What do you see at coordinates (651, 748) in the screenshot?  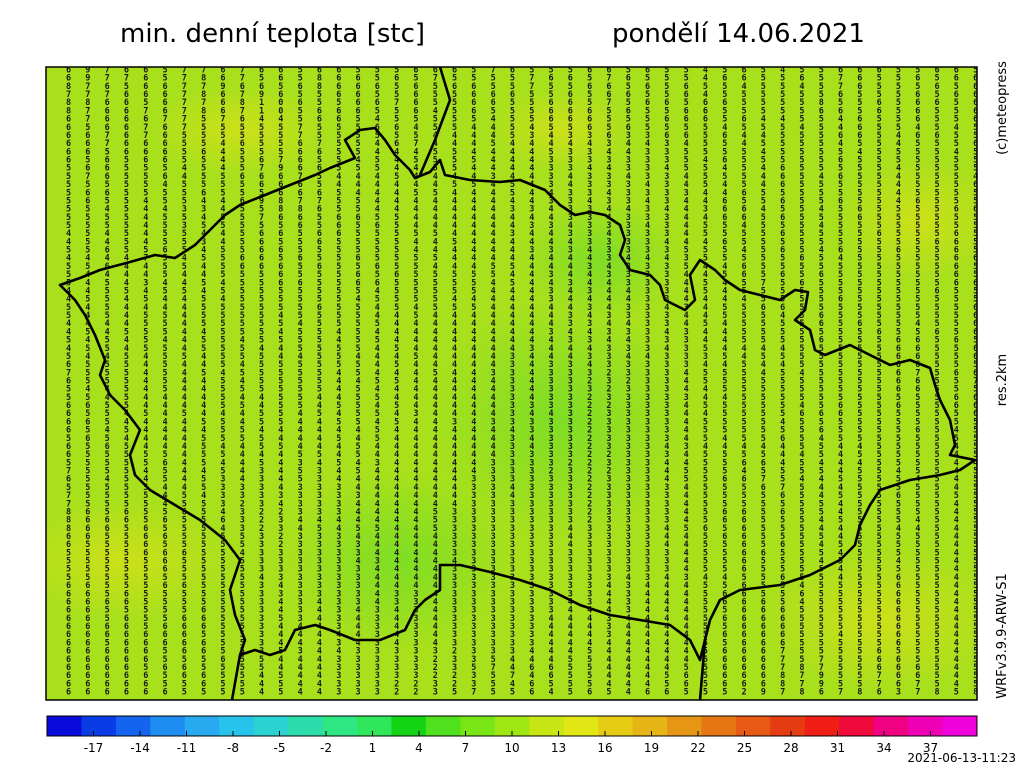 I see `colorbar-tick-label: 19` at bounding box center [651, 748].